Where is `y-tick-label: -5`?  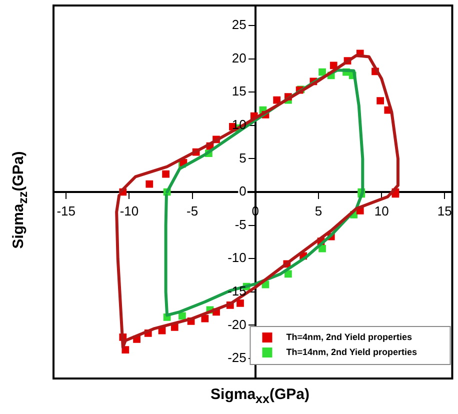
y-tick-label: -5 is located at coordinates (240, 224).